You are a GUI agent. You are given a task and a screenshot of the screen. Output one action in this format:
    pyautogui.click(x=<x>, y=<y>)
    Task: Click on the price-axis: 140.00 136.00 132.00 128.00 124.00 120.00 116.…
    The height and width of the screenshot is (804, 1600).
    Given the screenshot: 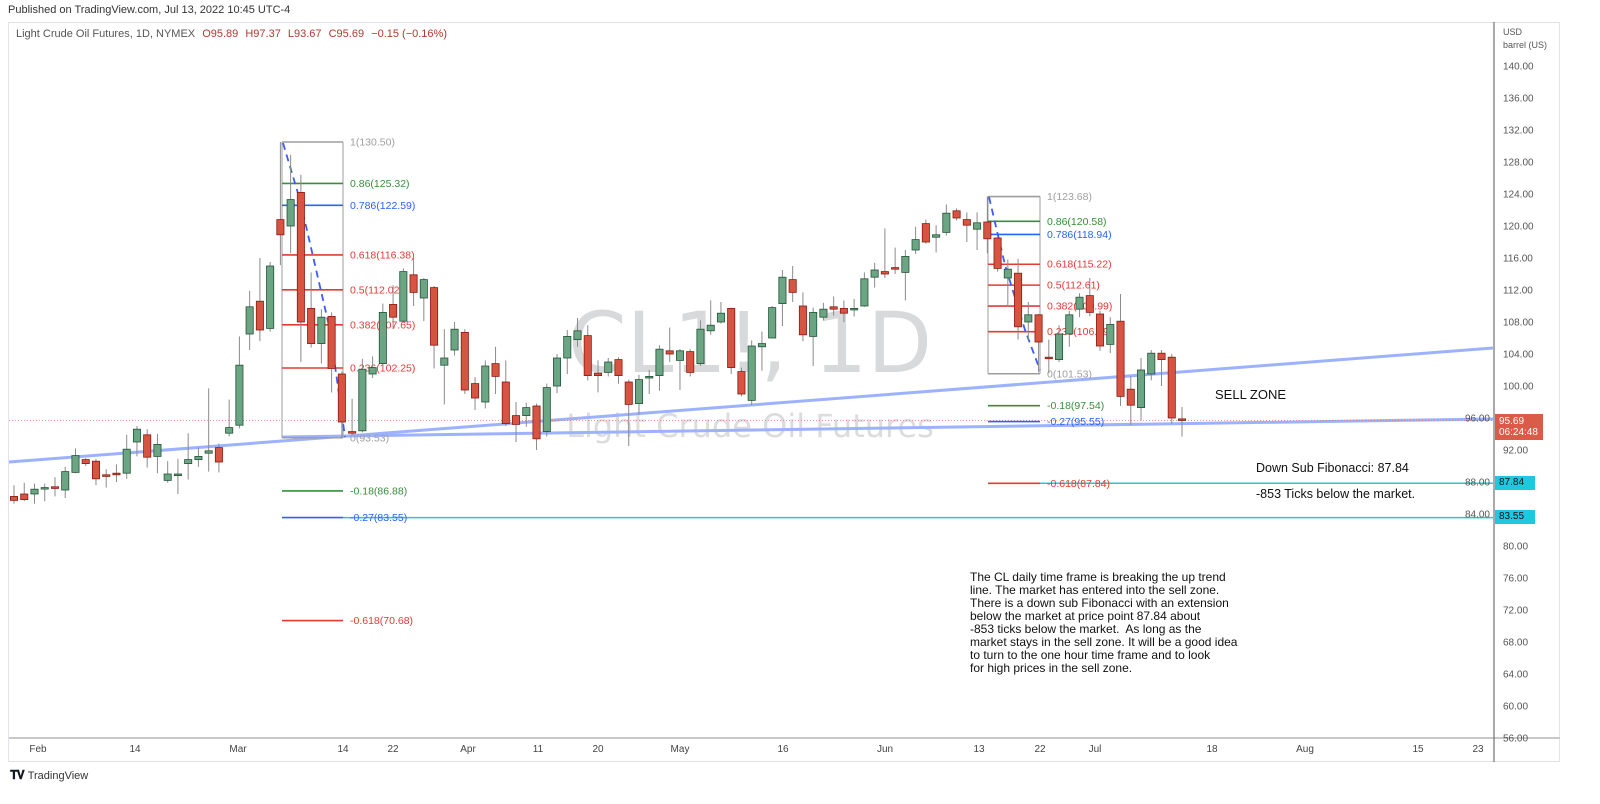 What is the action you would take?
    pyautogui.click(x=1499, y=403)
    